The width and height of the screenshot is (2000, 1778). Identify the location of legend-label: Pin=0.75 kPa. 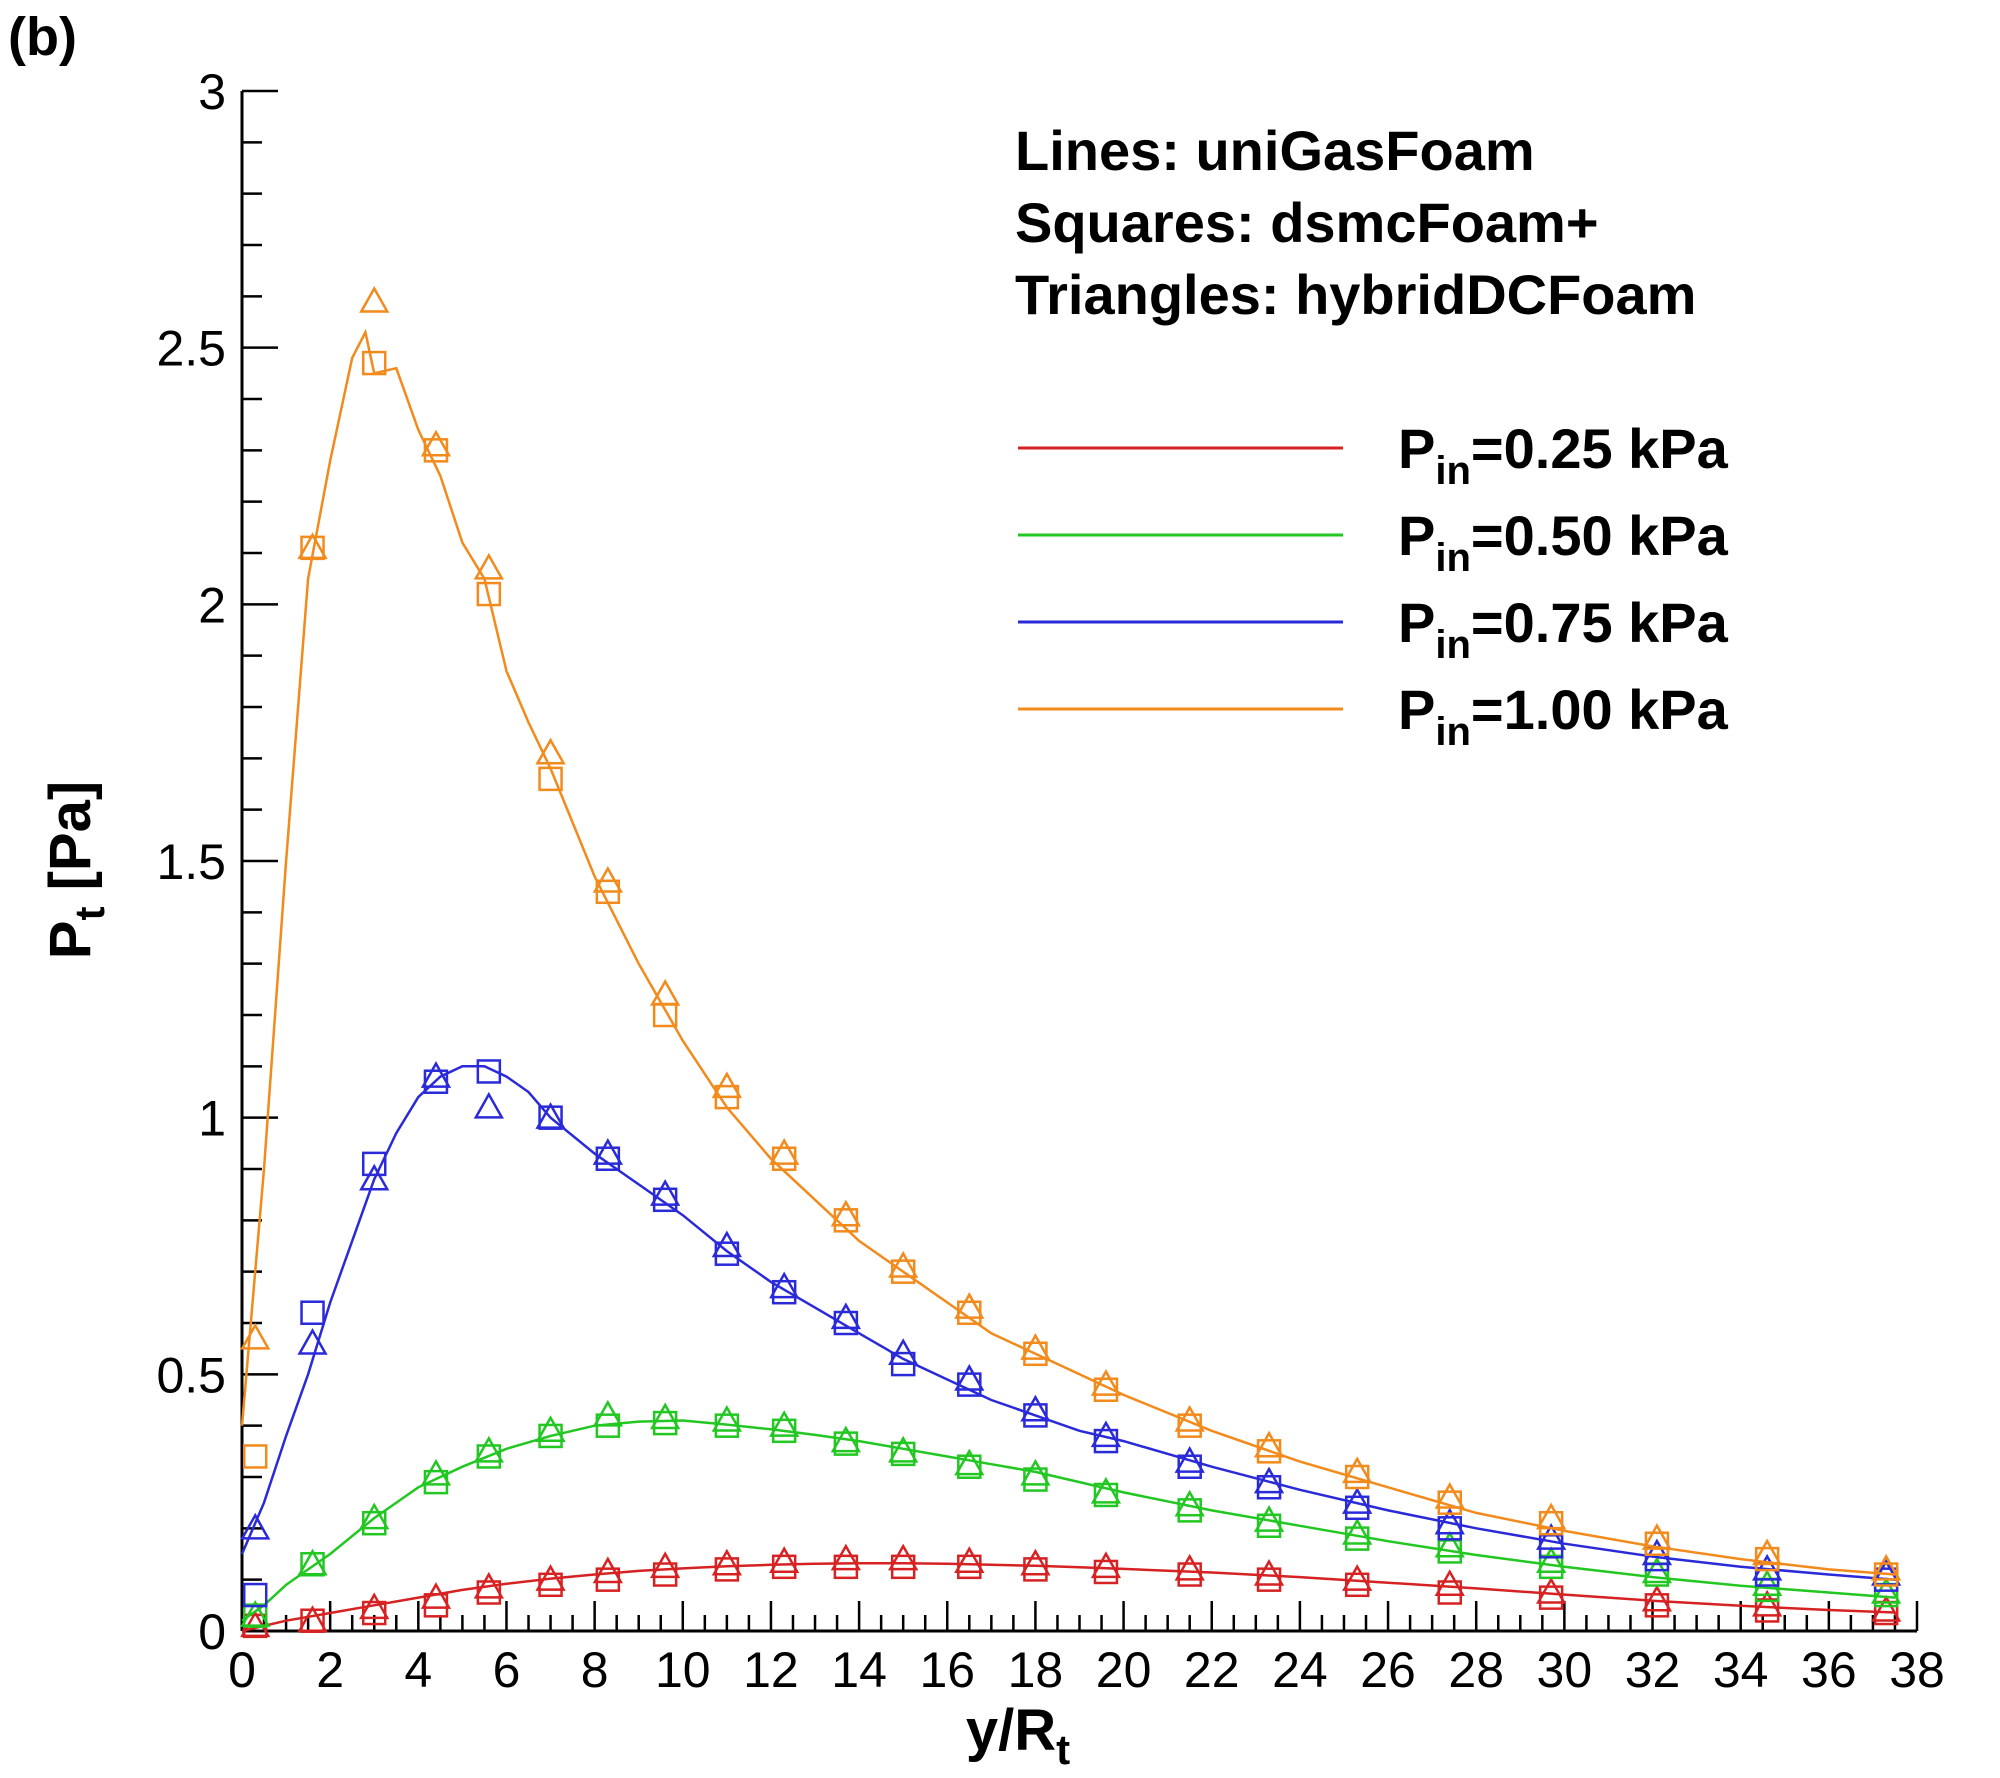
(1563, 629).